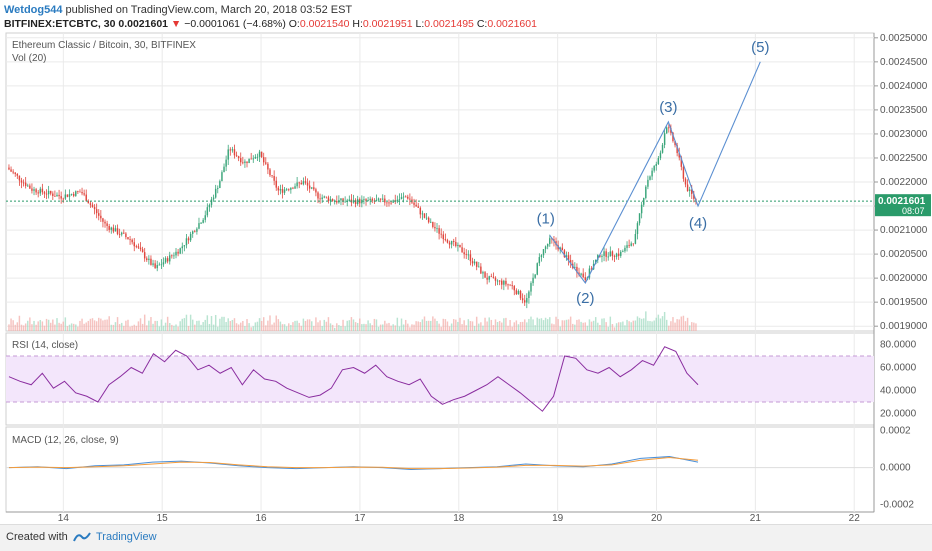  What do you see at coordinates (126, 537) in the screenshot?
I see `tradingview-link: TradingView` at bounding box center [126, 537].